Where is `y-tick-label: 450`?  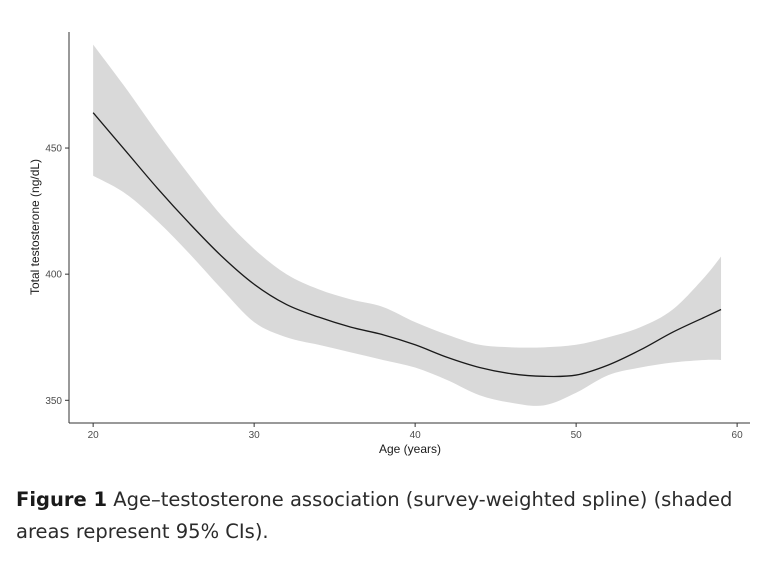
y-tick-label: 450 is located at coordinates (53, 149).